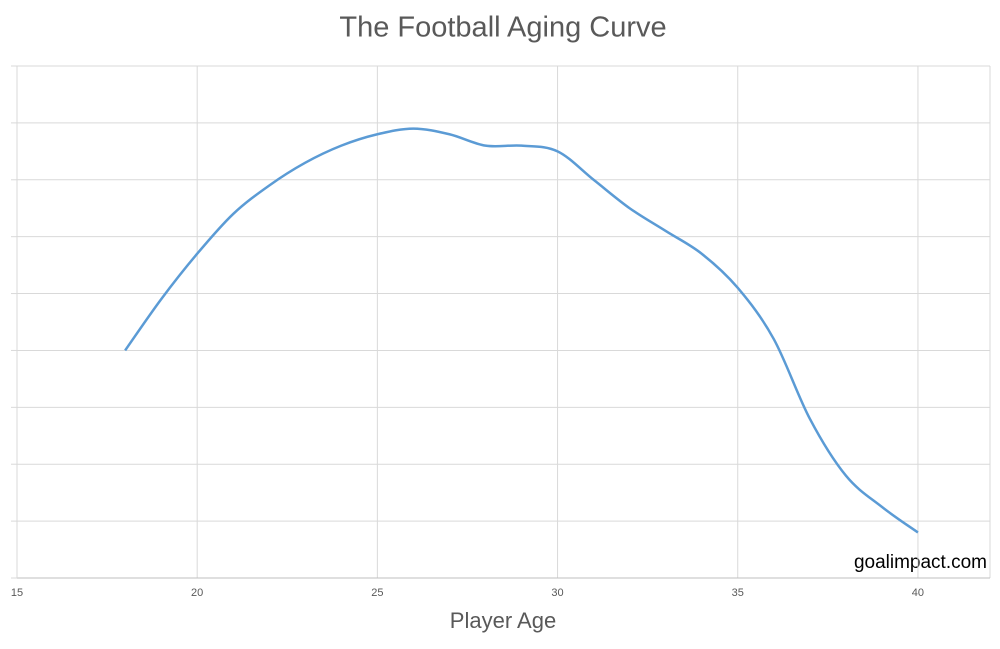 This screenshot has width=1000, height=649. What do you see at coordinates (738, 593) in the screenshot?
I see `x-tick-label: 35` at bounding box center [738, 593].